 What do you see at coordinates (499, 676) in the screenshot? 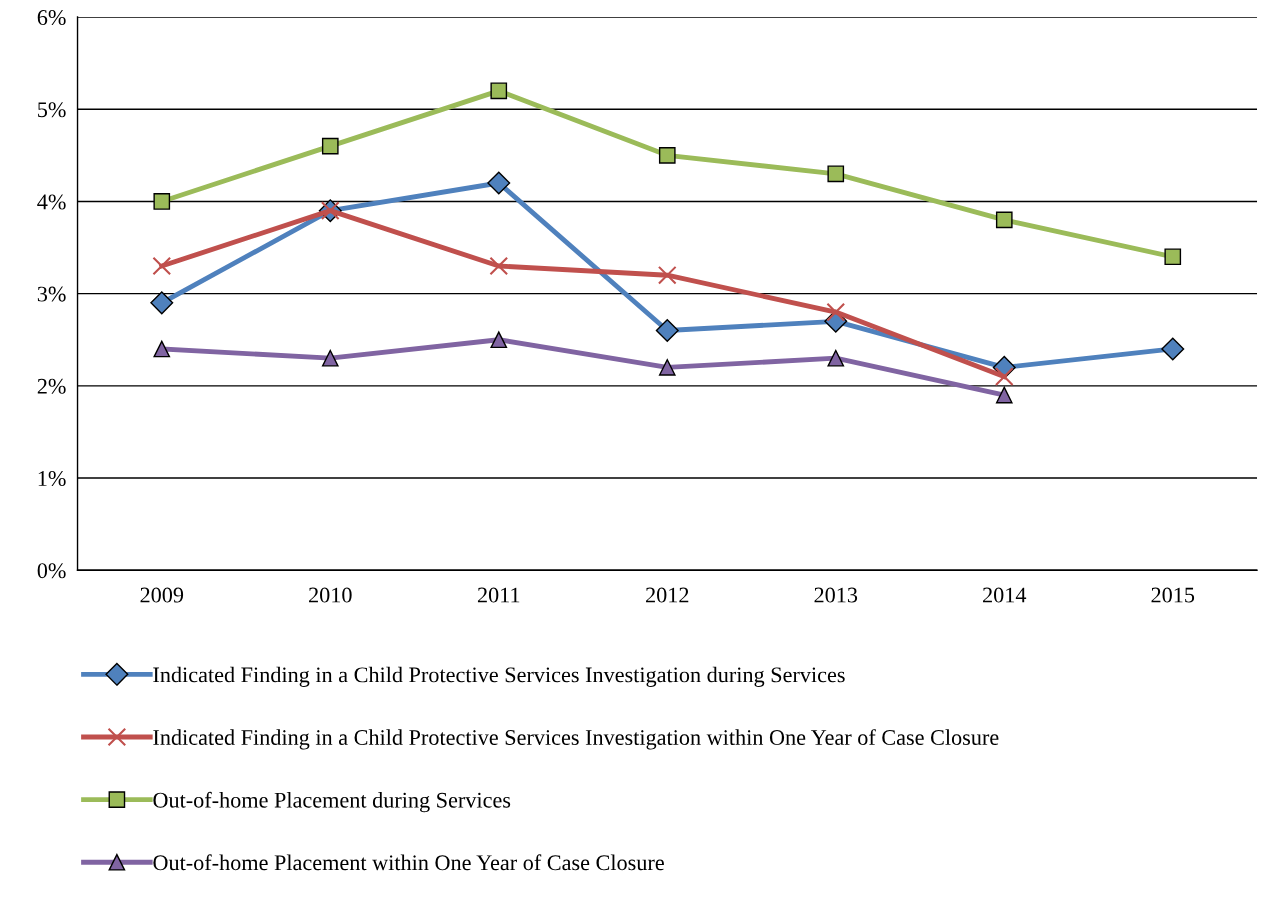
I see `legend-label: Indicated Finding in a Child Protective Services Investigation during Services` at bounding box center [499, 676].